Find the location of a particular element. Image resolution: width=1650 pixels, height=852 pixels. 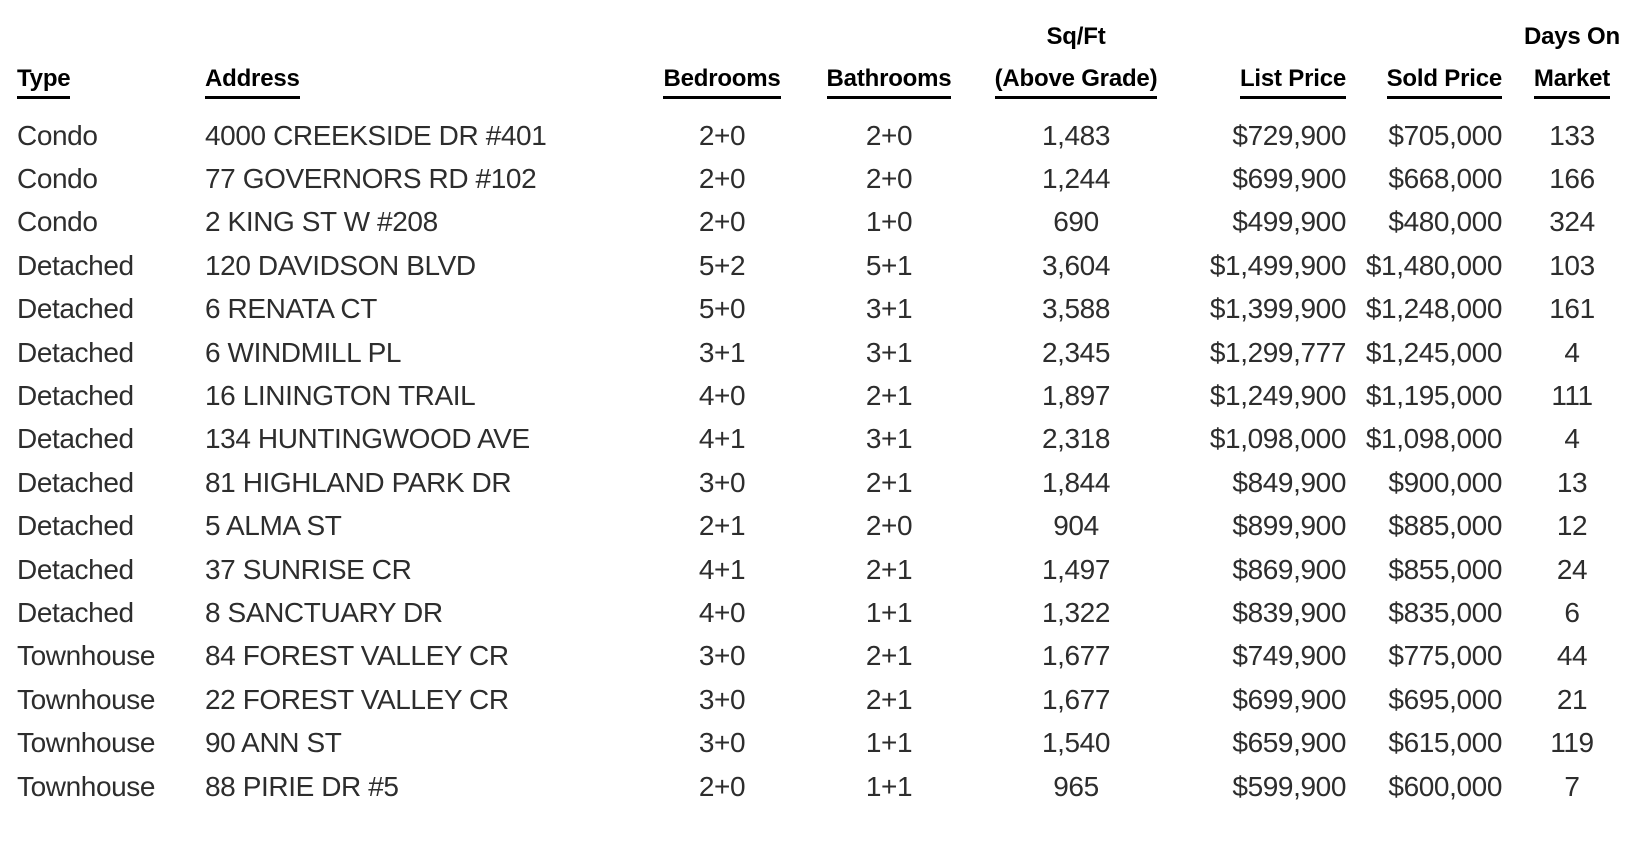

column-header-label: List Price is located at coordinates (1292, 81).